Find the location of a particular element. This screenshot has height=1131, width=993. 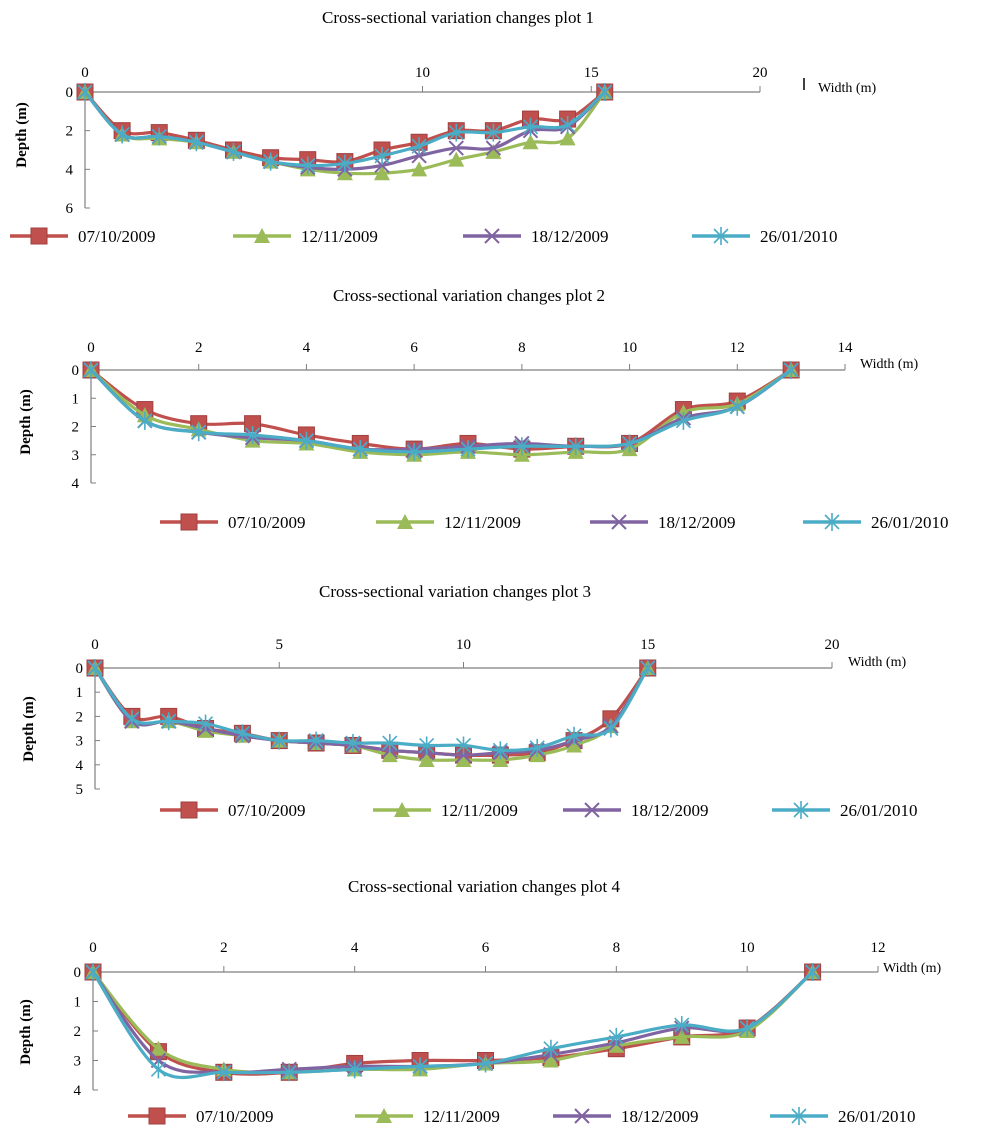

chart-2-x-tick-label: 14 is located at coordinates (846, 348).